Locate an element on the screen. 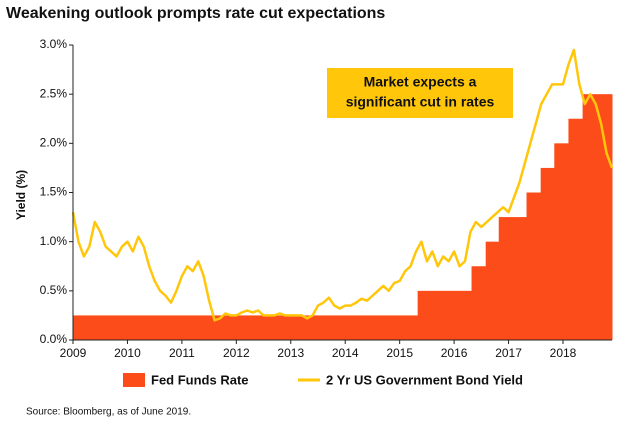 This screenshot has height=430, width=620. y-tick-label: 0.0% is located at coordinates (54, 339).